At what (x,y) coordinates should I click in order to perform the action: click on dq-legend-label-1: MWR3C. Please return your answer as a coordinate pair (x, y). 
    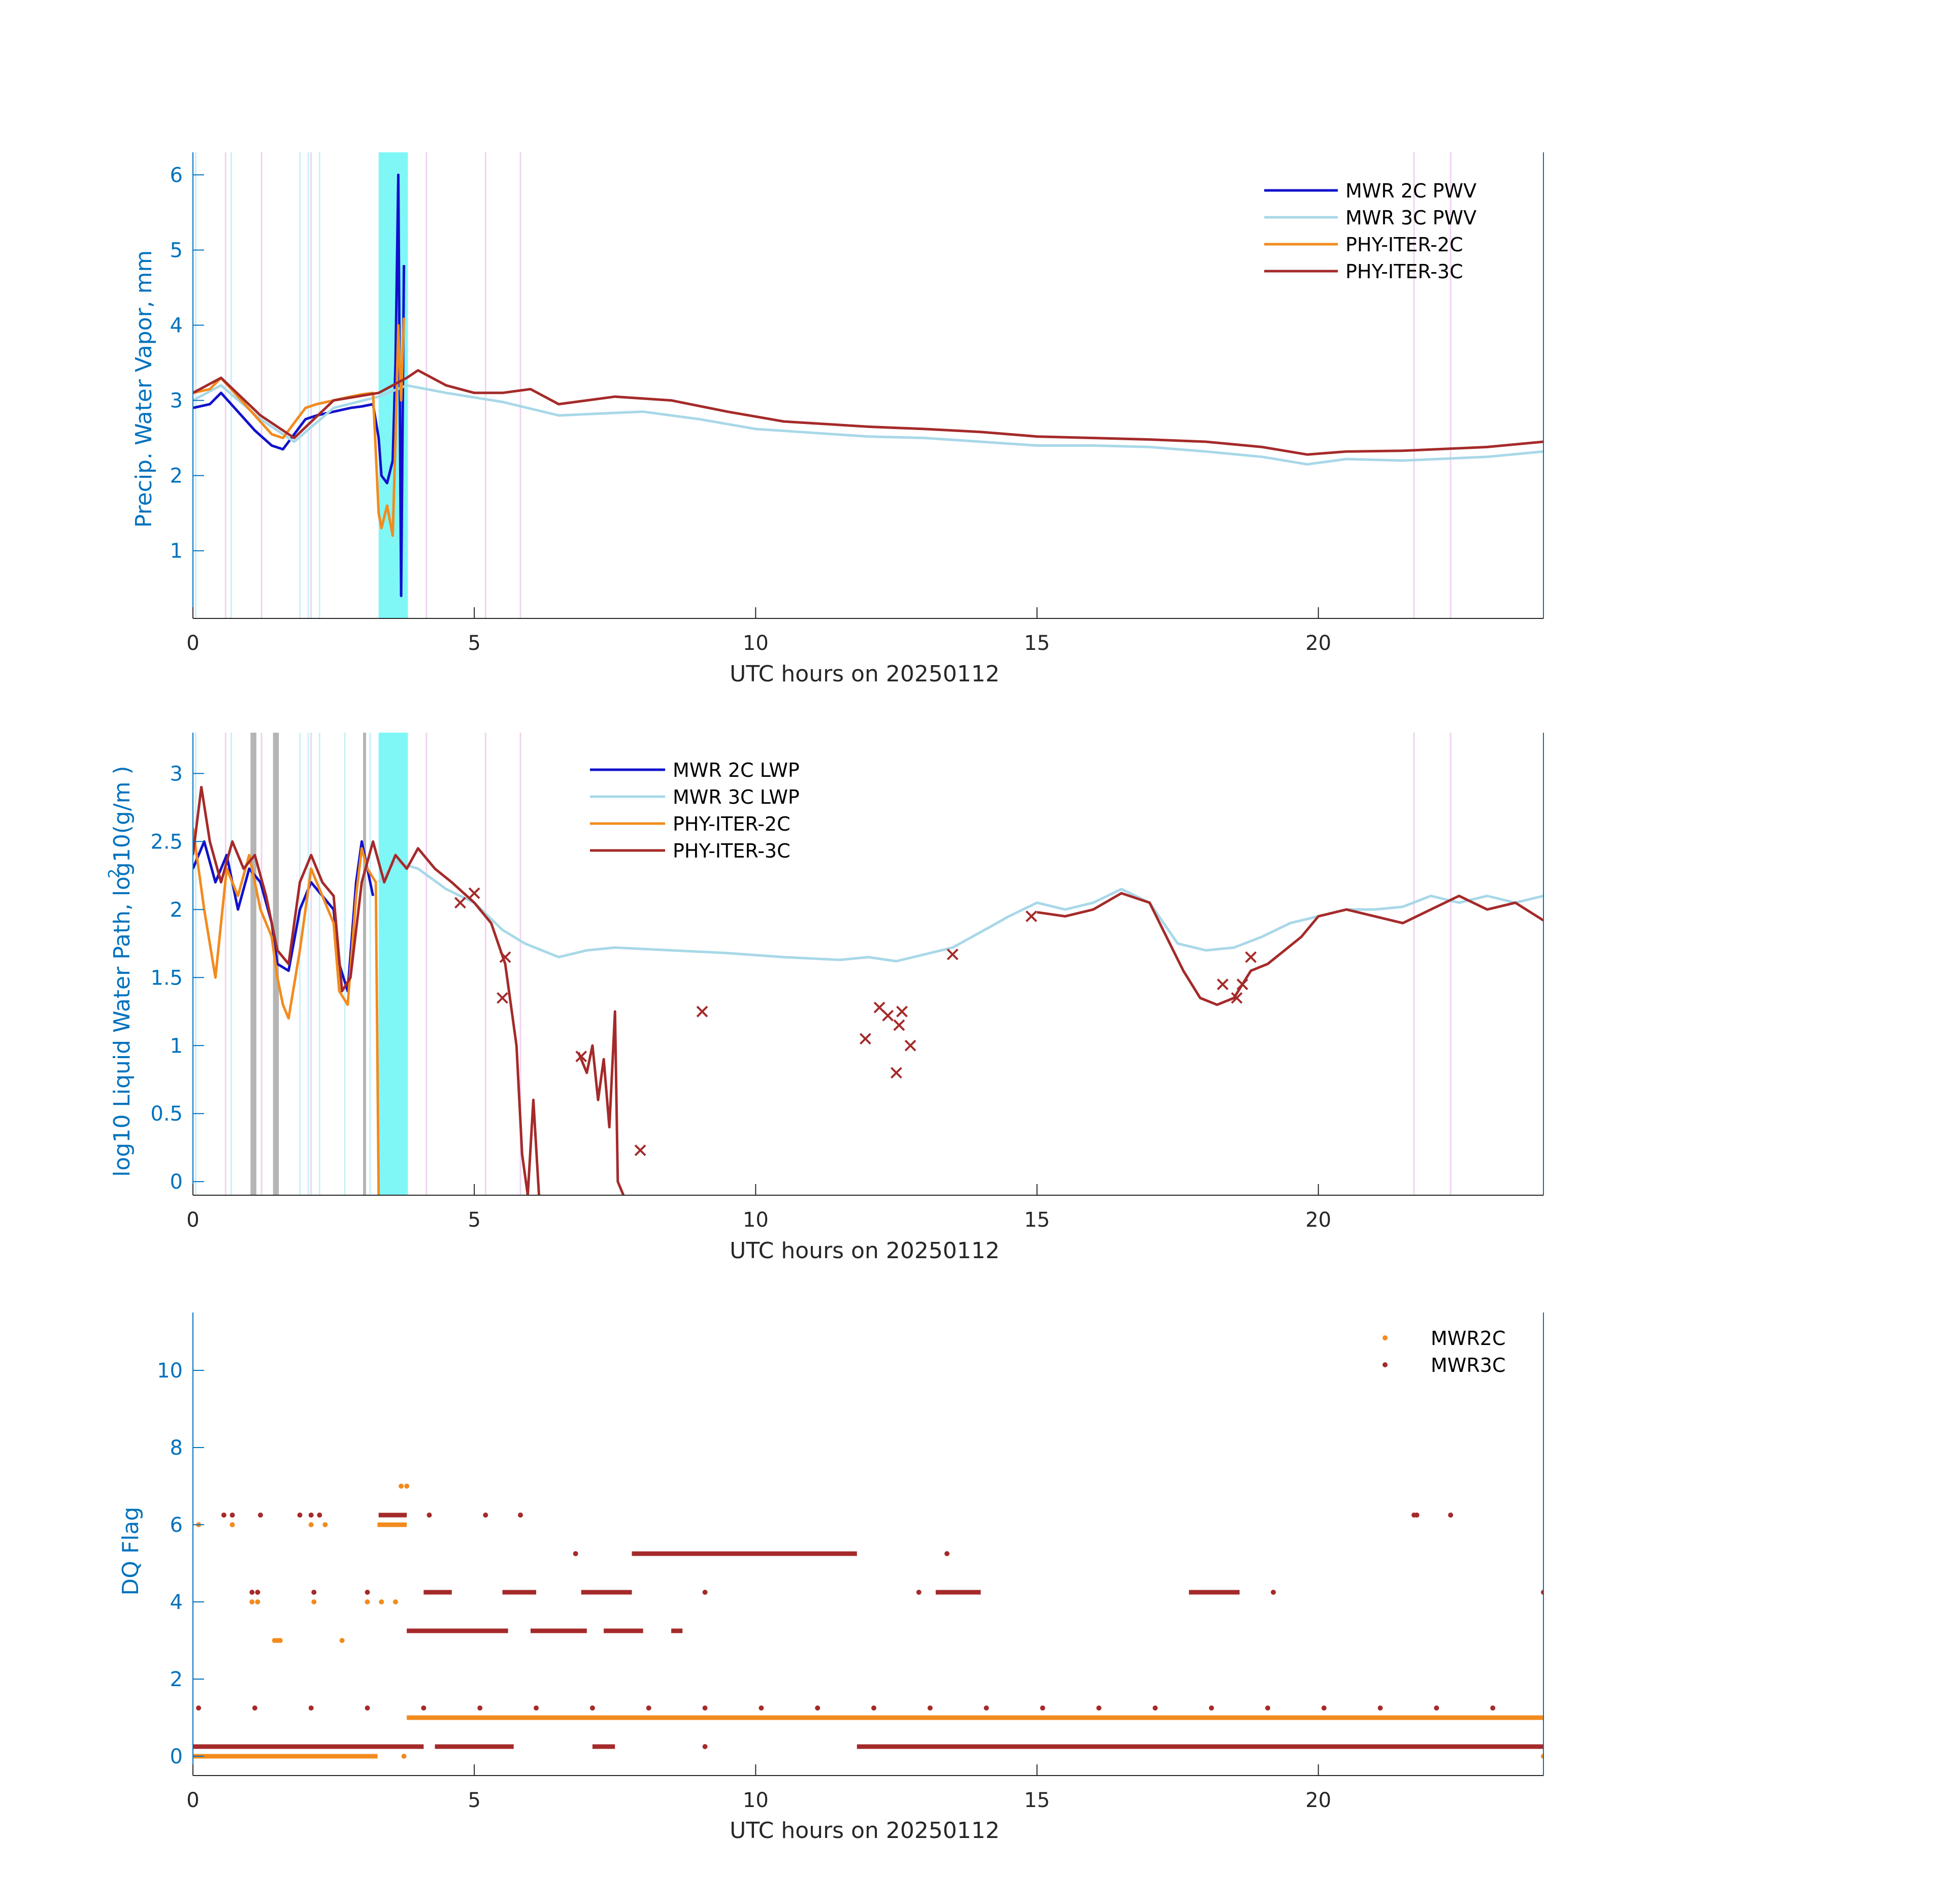
    Looking at the image, I should click on (1468, 1365).